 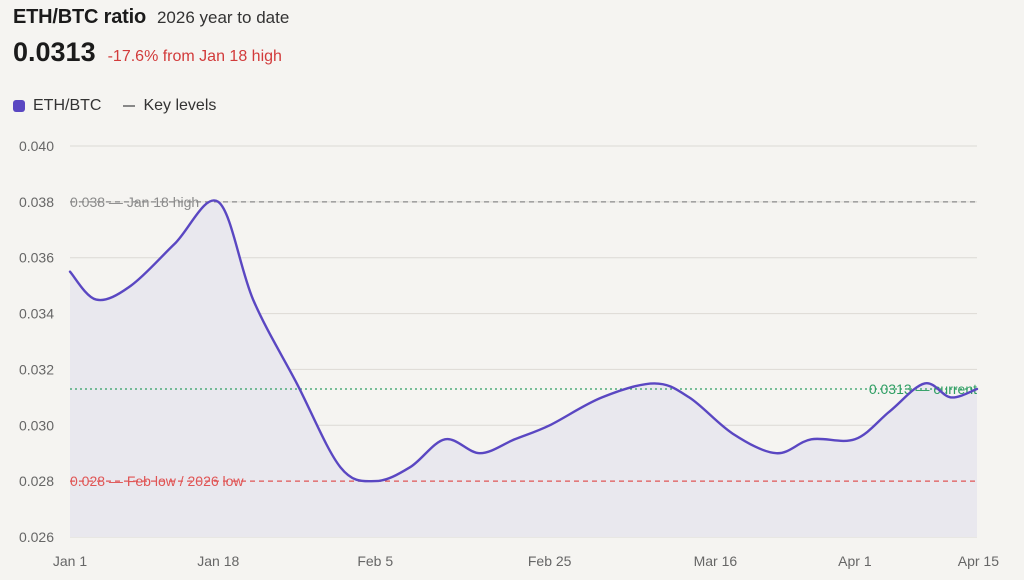 What do you see at coordinates (36, 258) in the screenshot?
I see `y-tick-label: 0.036` at bounding box center [36, 258].